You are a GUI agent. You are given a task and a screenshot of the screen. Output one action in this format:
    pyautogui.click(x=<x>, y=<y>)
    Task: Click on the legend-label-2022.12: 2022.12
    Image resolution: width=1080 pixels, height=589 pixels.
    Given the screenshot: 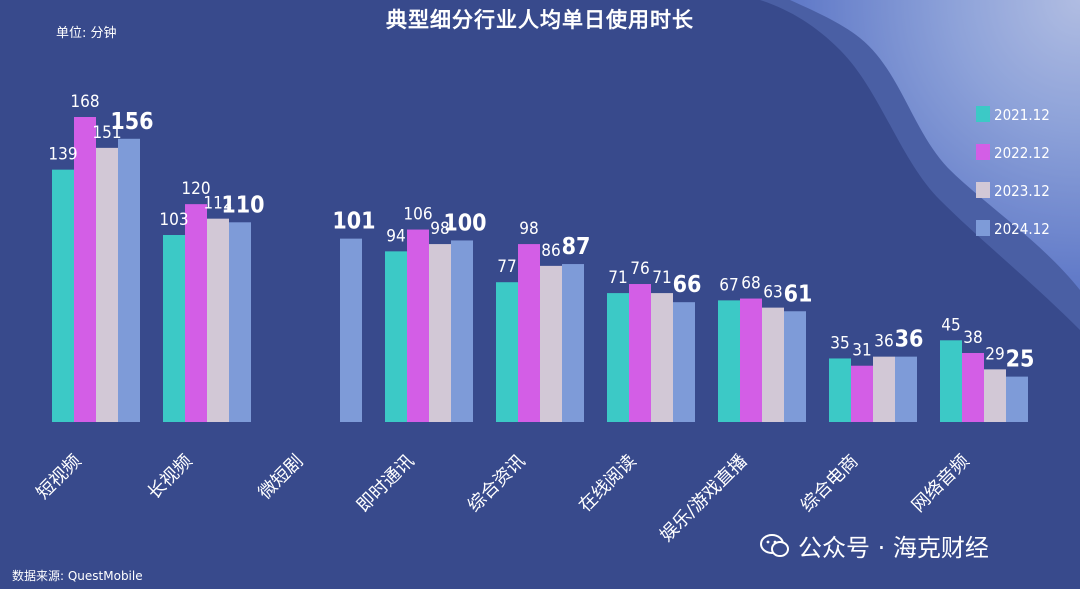 What is the action you would take?
    pyautogui.click(x=1022, y=153)
    